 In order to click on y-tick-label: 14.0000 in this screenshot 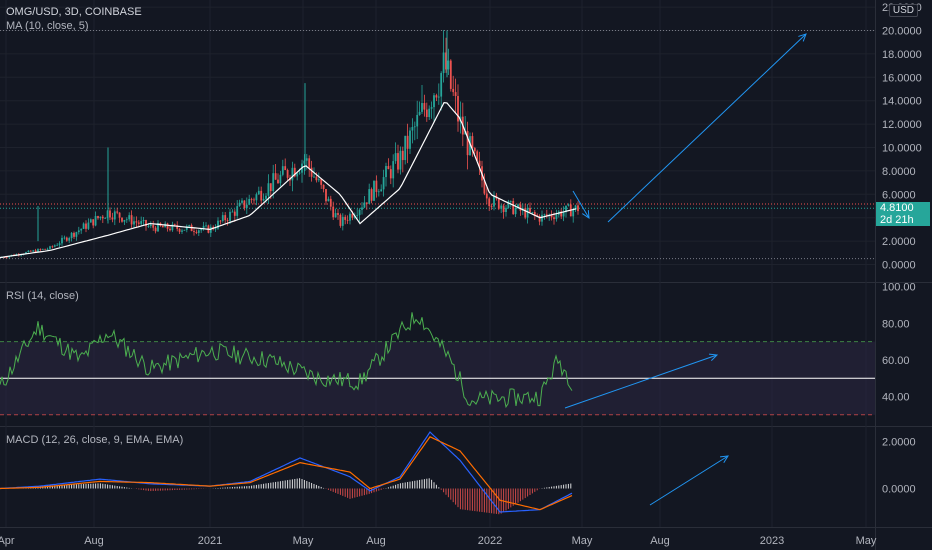, I will do `click(902, 102)`.